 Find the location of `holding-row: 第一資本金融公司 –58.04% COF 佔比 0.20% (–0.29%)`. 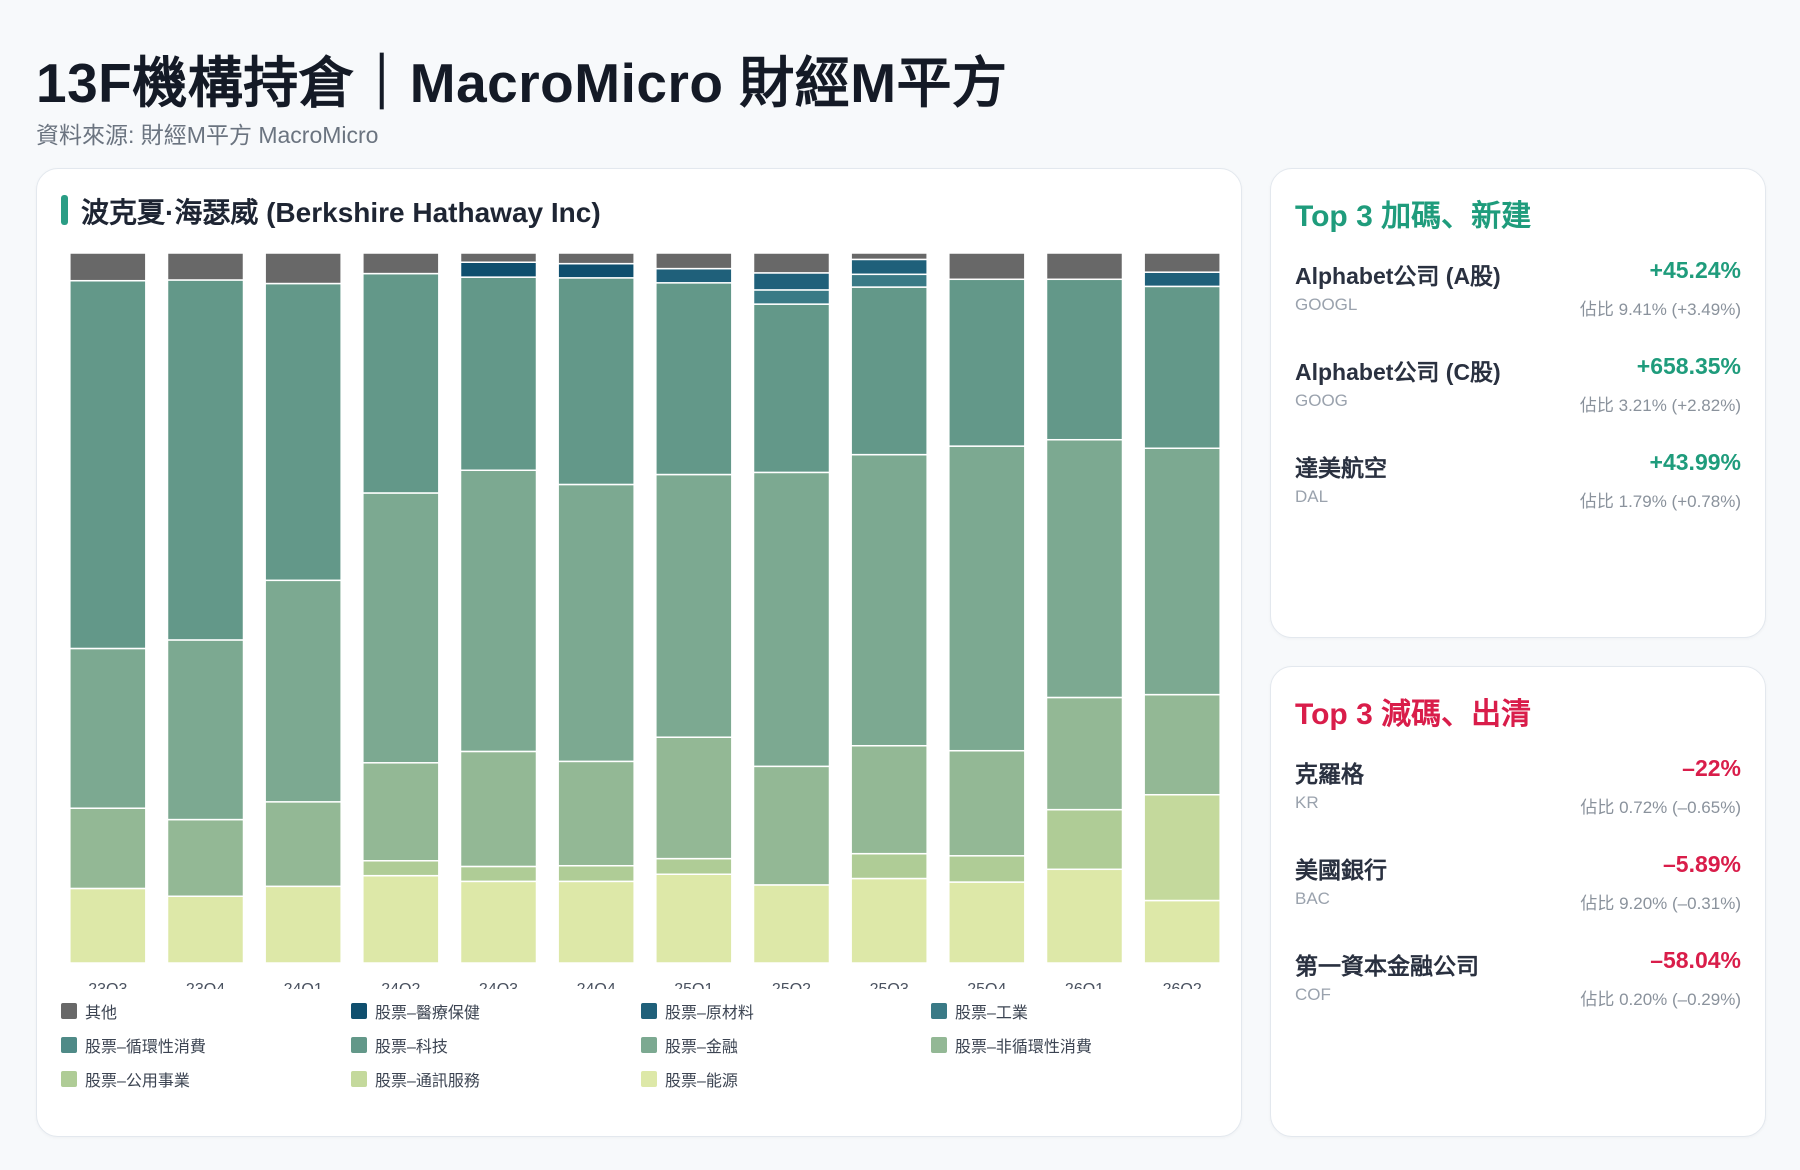

holding-row: 第一資本金融公司 –58.04% COF 佔比 0.20% (–0.29%) is located at coordinates (1518, 980).